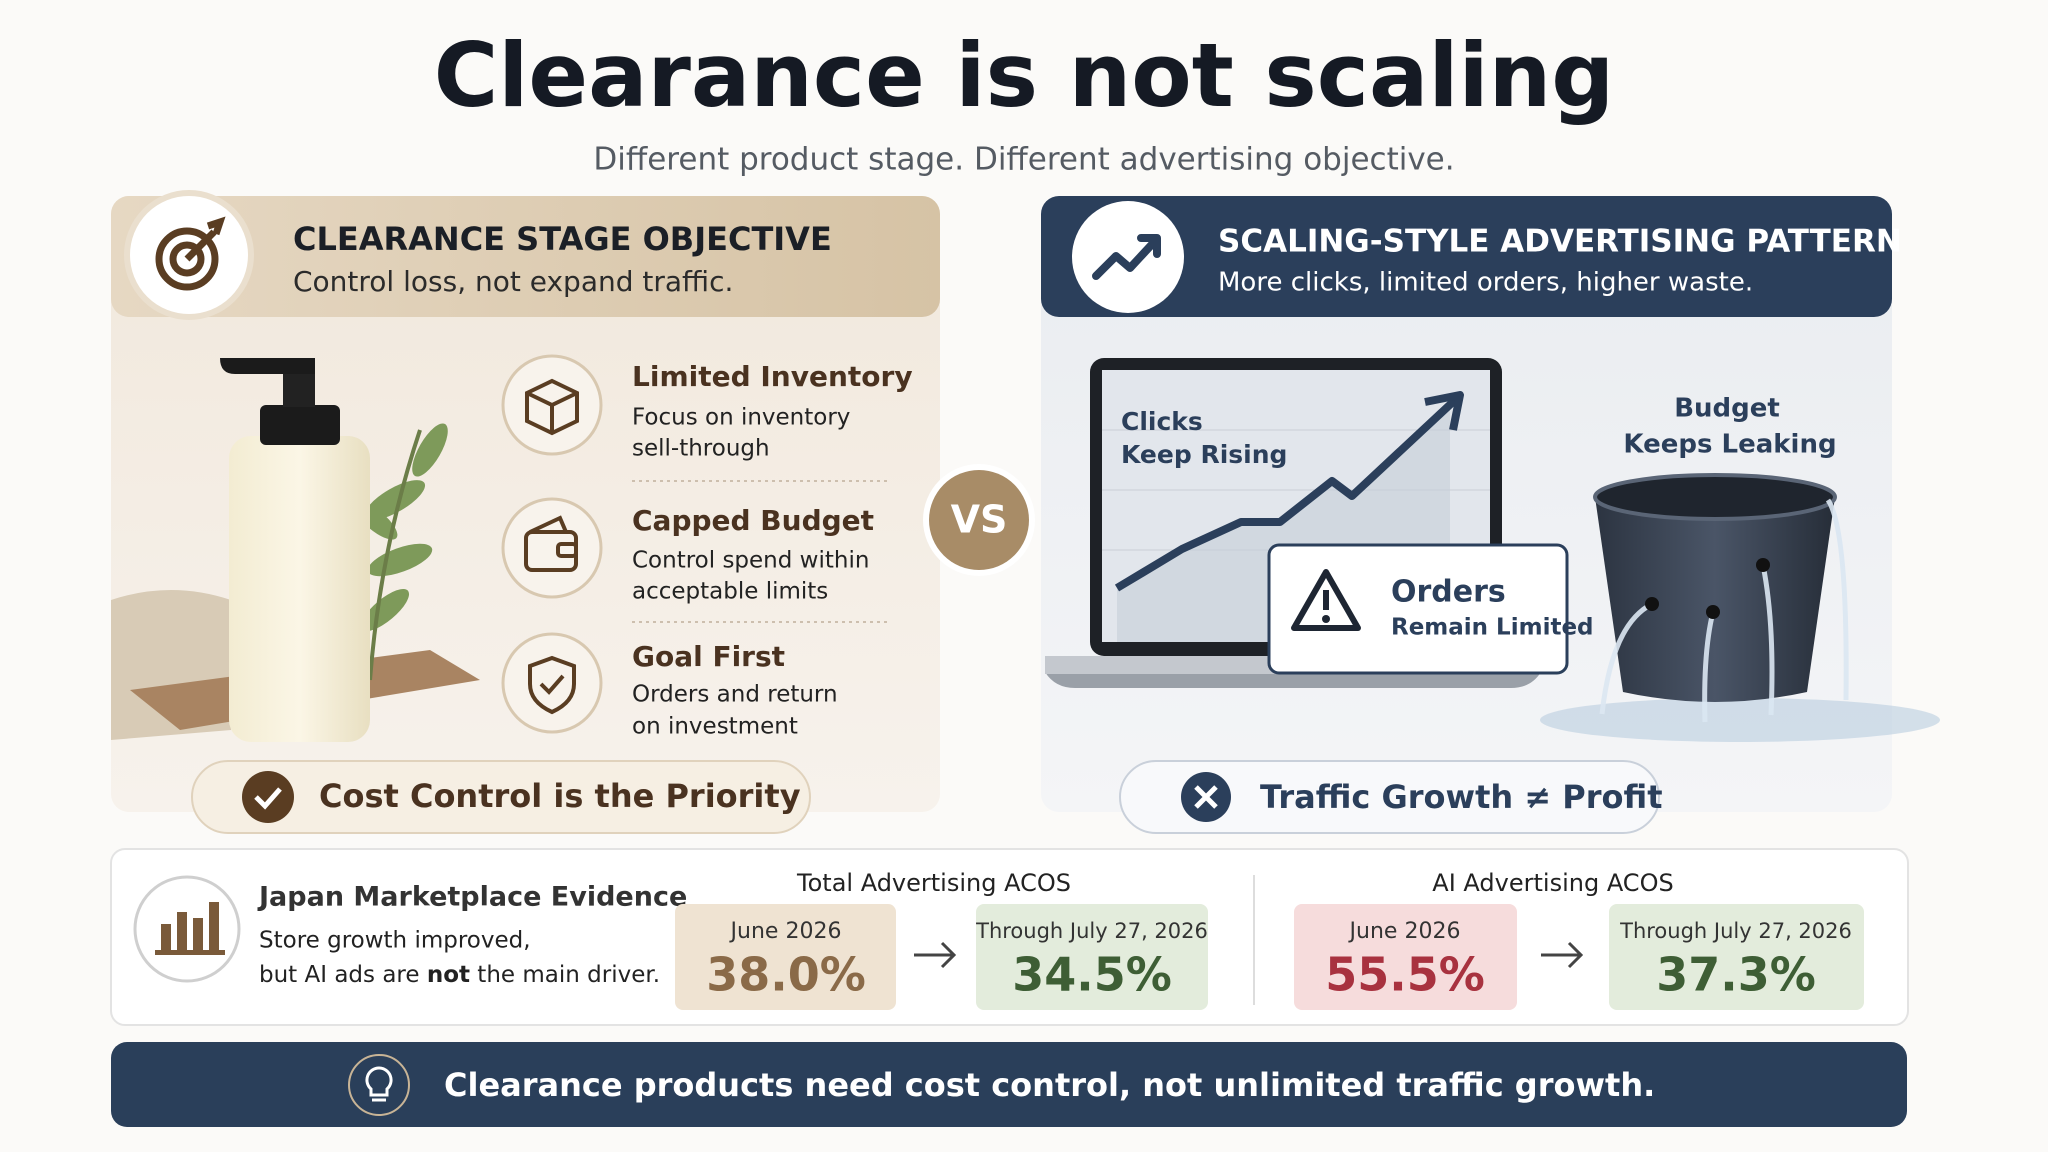 The height and width of the screenshot is (1152, 2048). I want to click on bucket-illustration, so click(1740, 607).